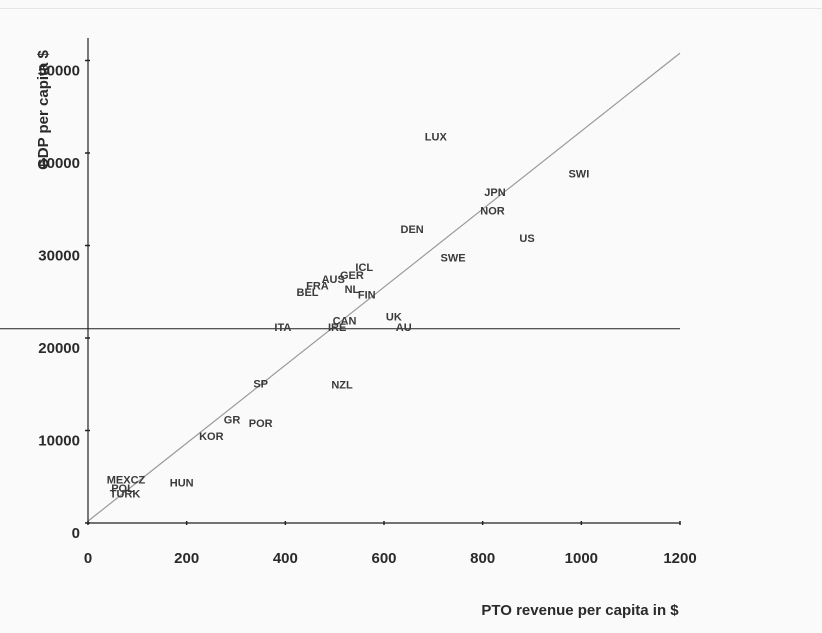 The image size is (822, 633). What do you see at coordinates (492, 211) in the screenshot?
I see `data-point-label-nor: NOR` at bounding box center [492, 211].